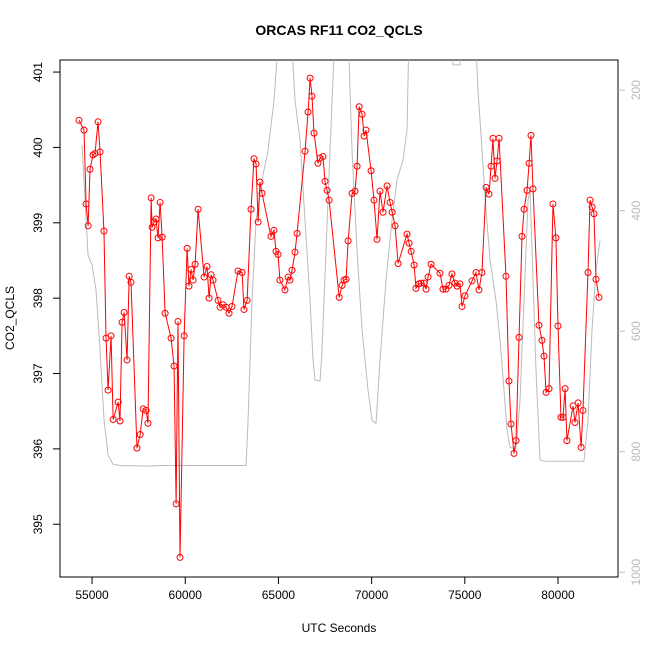 The height and width of the screenshot is (650, 650). Describe the element at coordinates (636, 451) in the screenshot. I see `y2-tick-label: 800` at that location.